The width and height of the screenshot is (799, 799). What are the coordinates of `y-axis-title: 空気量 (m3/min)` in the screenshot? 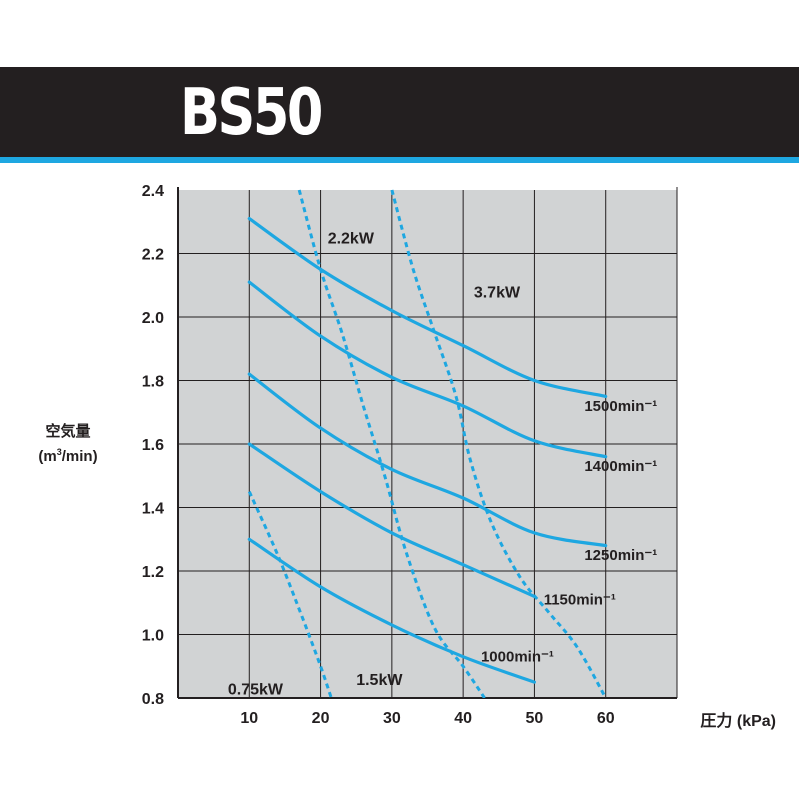 It's located at (68, 444).